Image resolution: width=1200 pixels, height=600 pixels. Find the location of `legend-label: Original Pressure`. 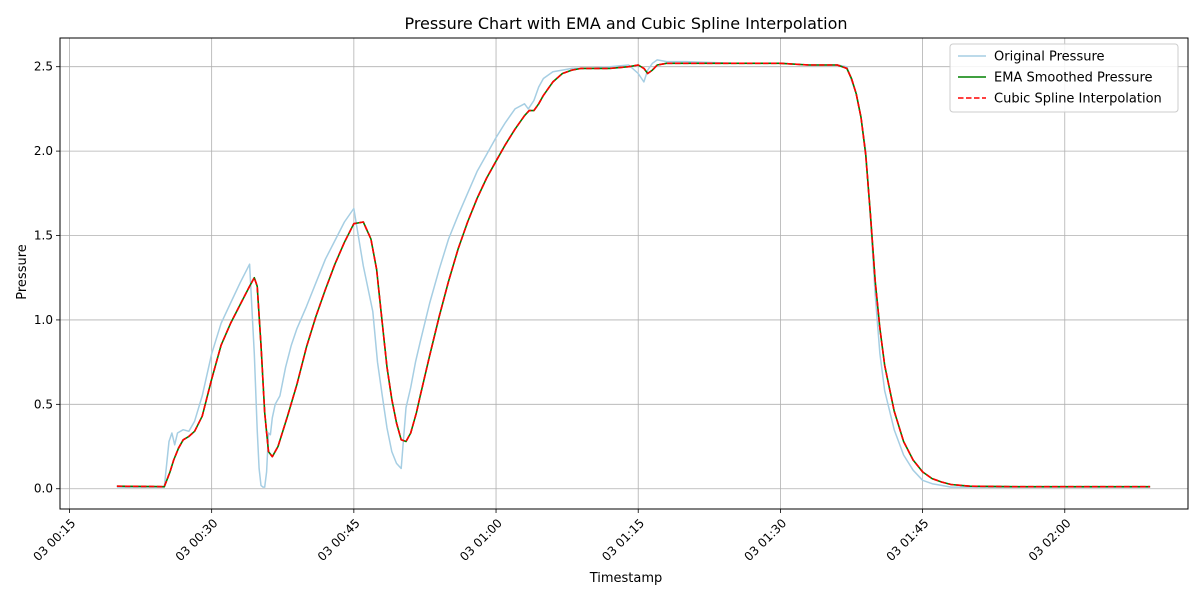

legend-label: Original Pressure is located at coordinates (1049, 57).